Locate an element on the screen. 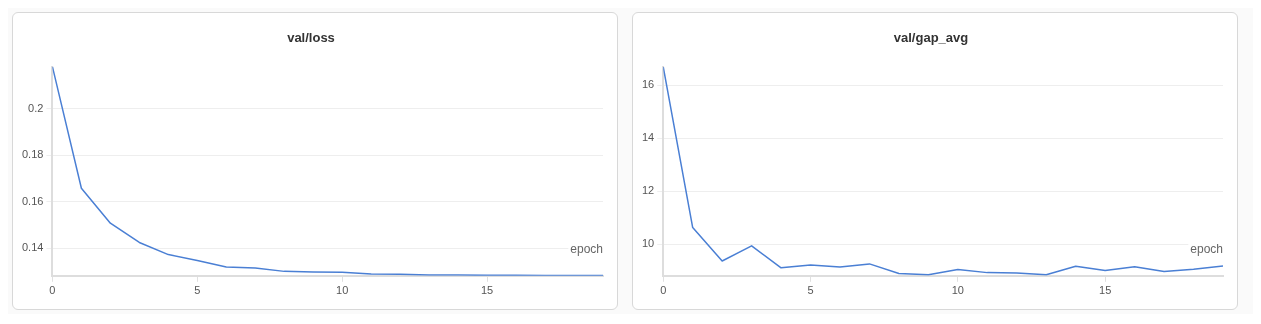 The image size is (1261, 324). y-tick-label: 0.16 is located at coordinates (32, 200).